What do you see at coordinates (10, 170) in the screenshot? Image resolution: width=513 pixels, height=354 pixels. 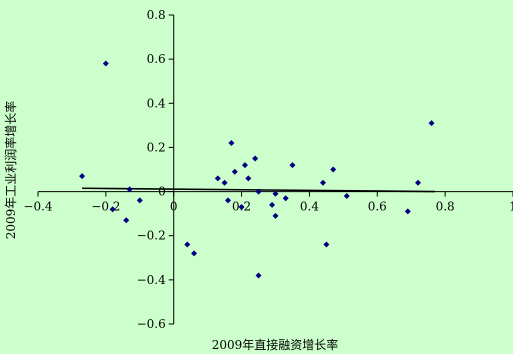 I see `y-axis-title: 2009年工业利润率增长率` at bounding box center [10, 170].